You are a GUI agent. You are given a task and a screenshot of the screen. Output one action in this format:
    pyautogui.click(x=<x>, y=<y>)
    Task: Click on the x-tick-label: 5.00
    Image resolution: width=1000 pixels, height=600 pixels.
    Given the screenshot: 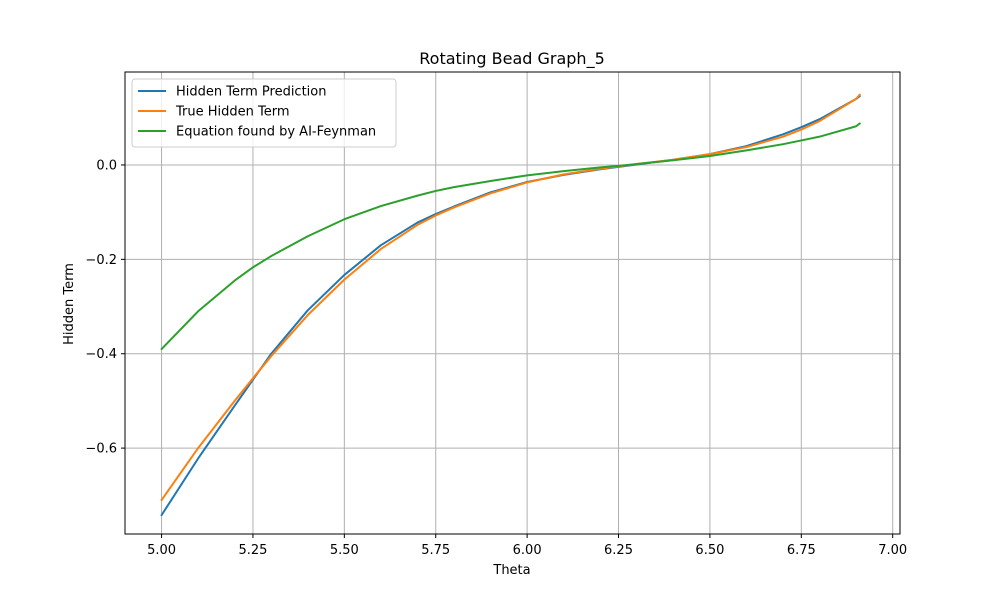 What is the action you would take?
    pyautogui.click(x=161, y=550)
    